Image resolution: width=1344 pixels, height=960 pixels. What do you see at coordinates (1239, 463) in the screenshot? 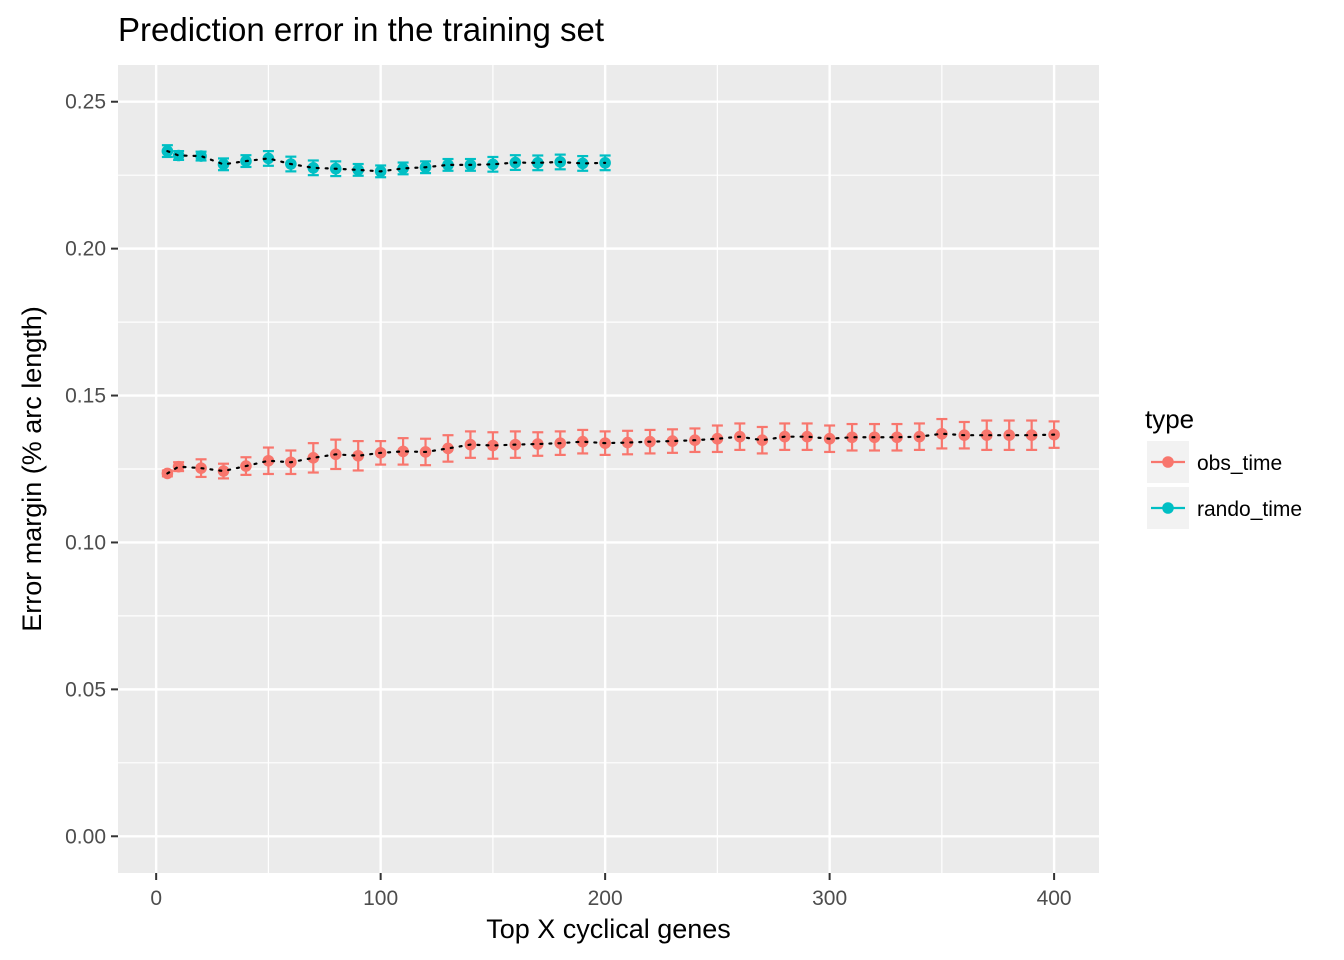
I see `legend-label-obs_time: obs_time` at bounding box center [1239, 463].